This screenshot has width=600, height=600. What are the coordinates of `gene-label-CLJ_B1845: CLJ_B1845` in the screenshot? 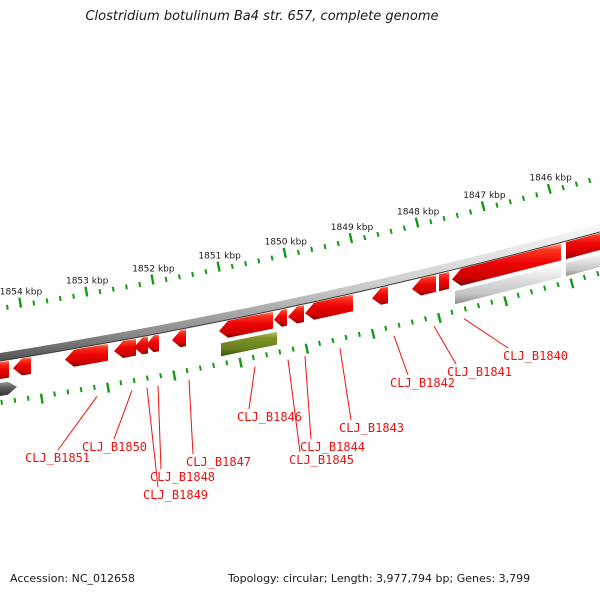 It's located at (321, 460).